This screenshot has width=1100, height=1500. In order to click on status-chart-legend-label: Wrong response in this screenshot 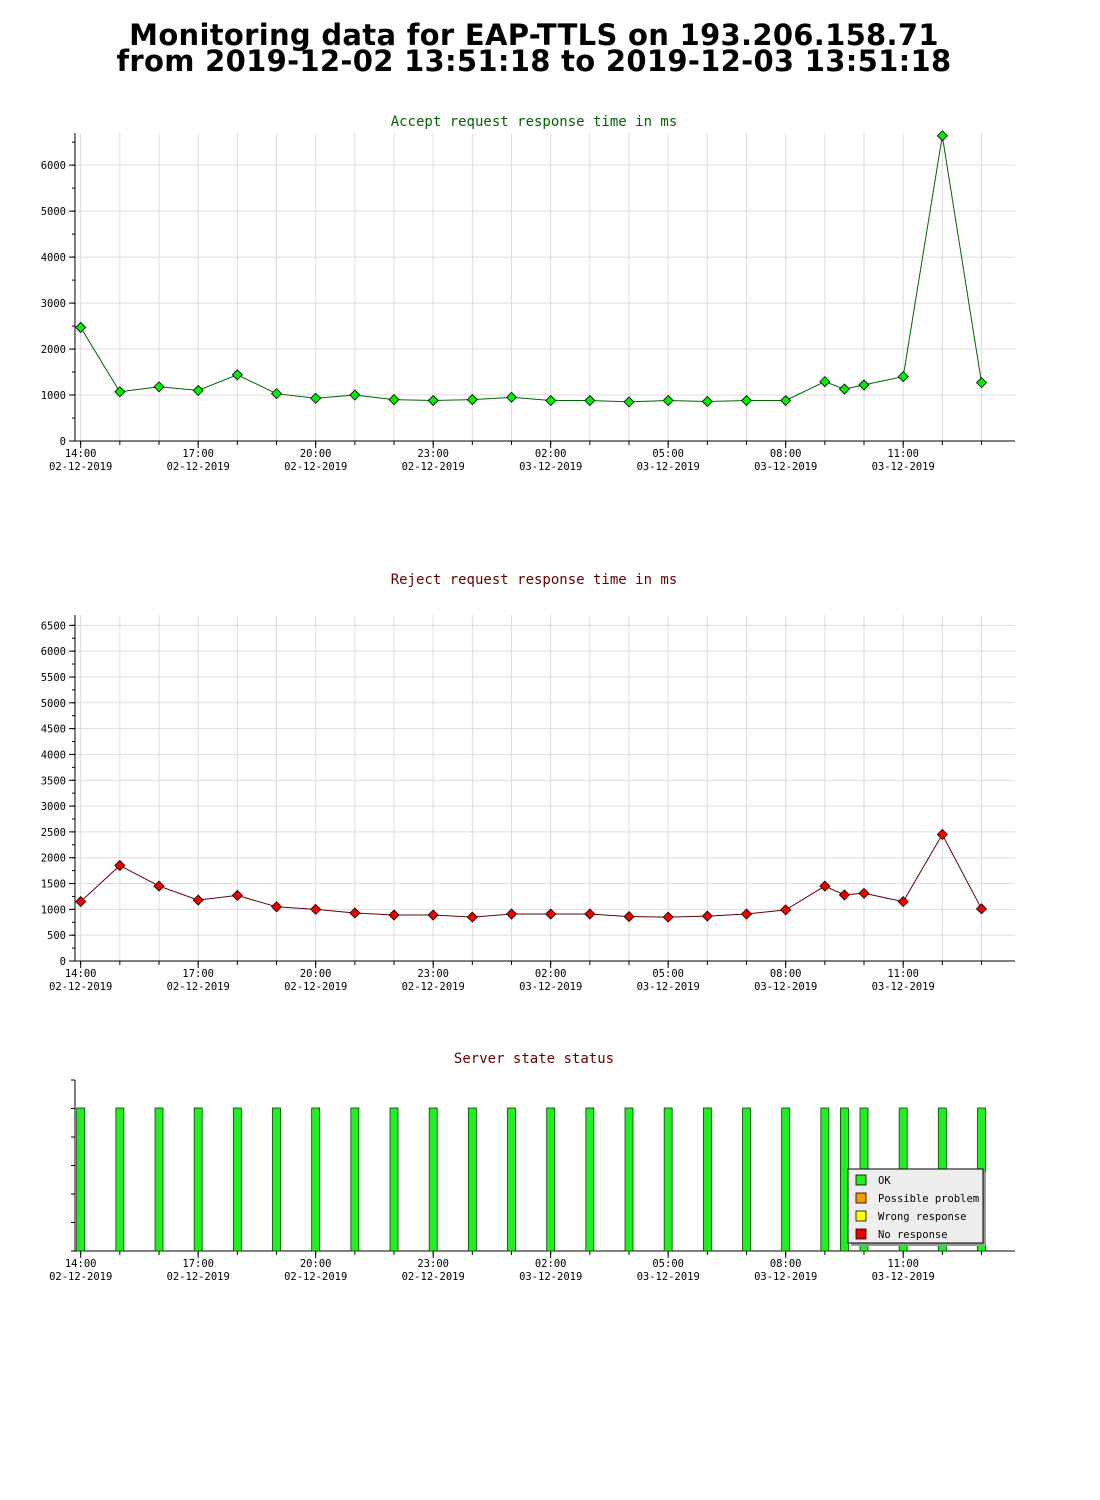, I will do `click(922, 1217)`.